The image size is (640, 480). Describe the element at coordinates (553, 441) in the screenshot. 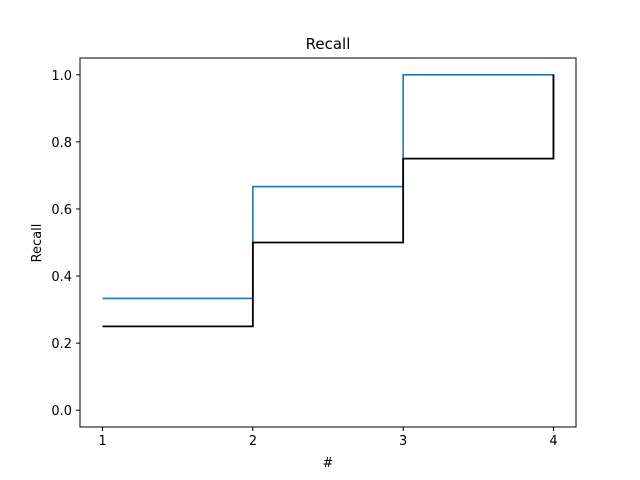

I see `x-tick-label: 4` at that location.